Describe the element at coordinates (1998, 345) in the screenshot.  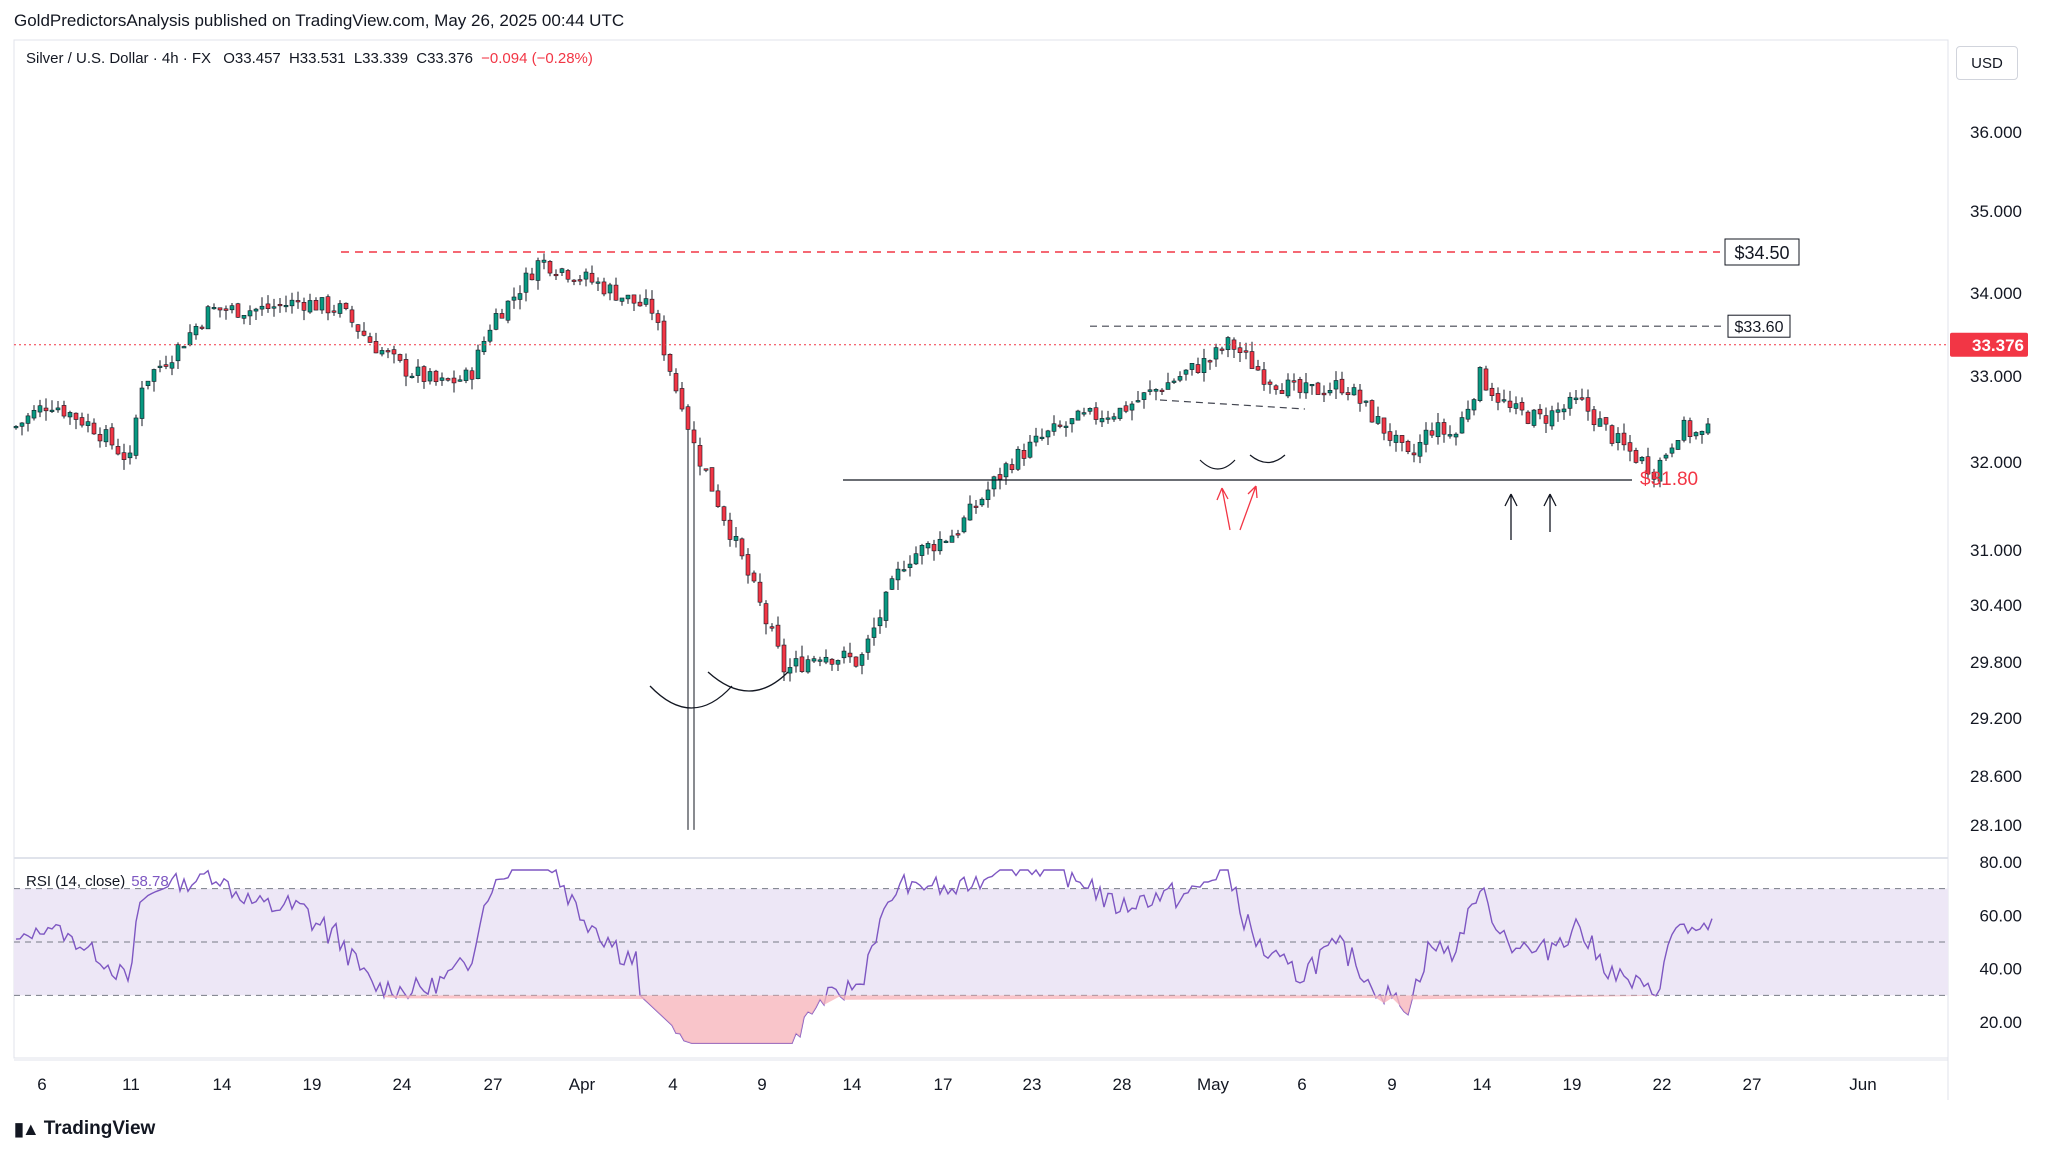
I see `last-price-tag-label: 33.376` at that location.